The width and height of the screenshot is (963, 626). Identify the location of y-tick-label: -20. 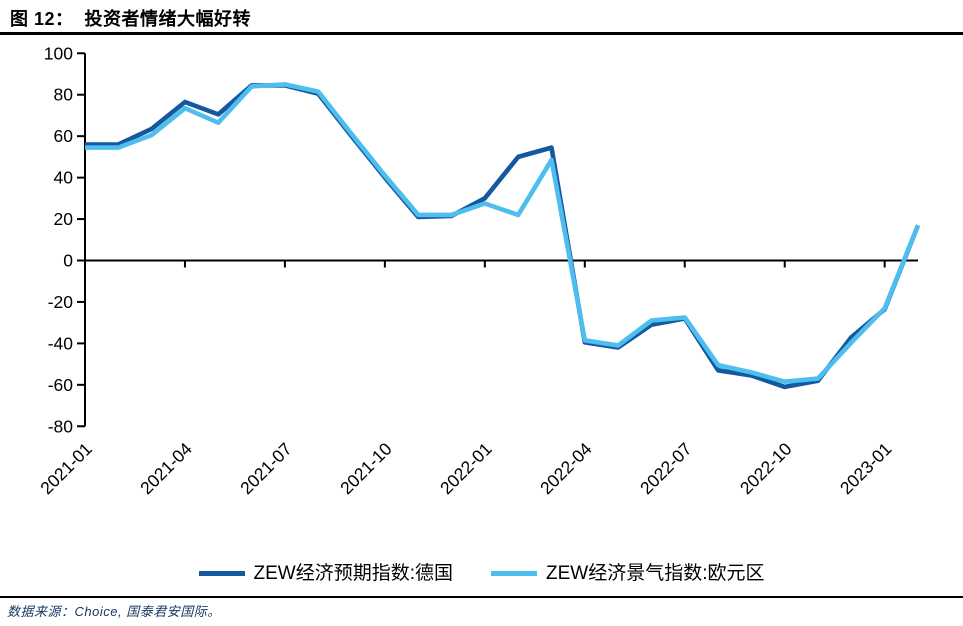
(61, 302).